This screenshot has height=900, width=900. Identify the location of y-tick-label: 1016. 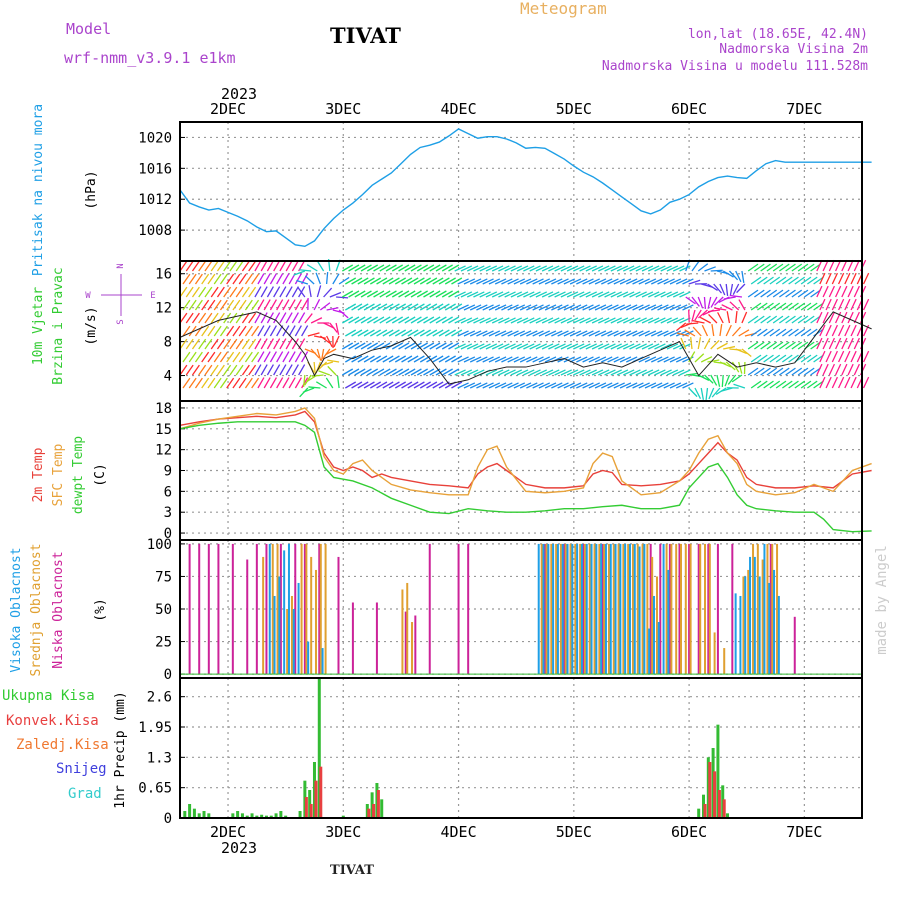
(155, 169).